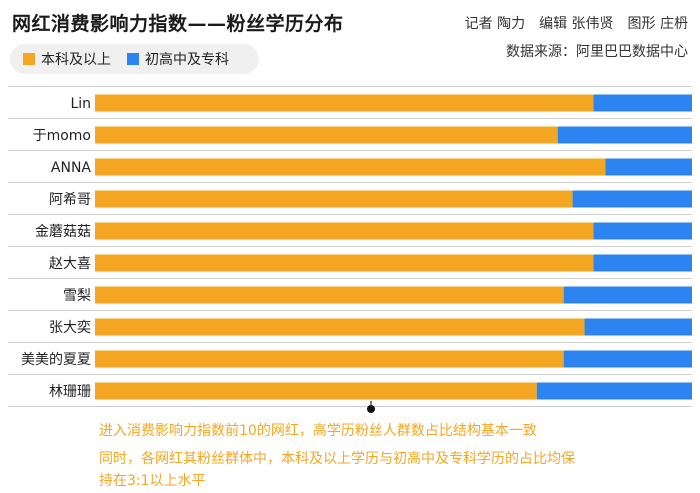  What do you see at coordinates (76, 60) in the screenshot?
I see `legend-label-series-1: 本科及以上` at bounding box center [76, 60].